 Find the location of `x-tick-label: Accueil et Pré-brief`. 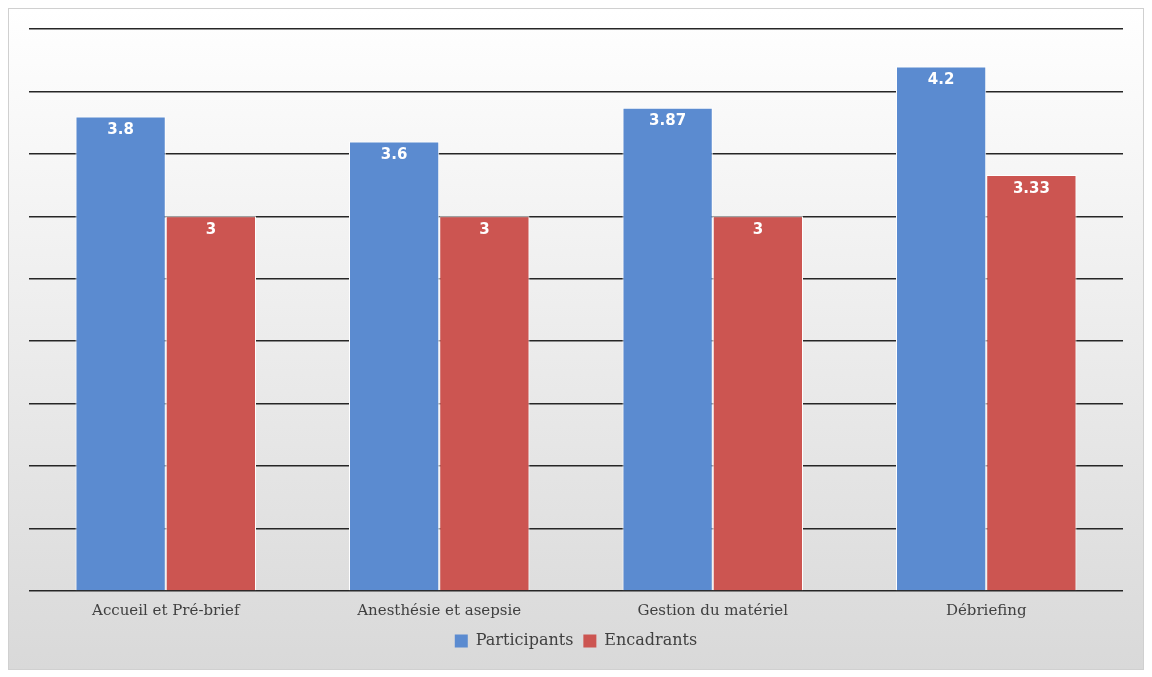

x-tick-label: Accueil et Pré-brief is located at coordinates (166, 609).